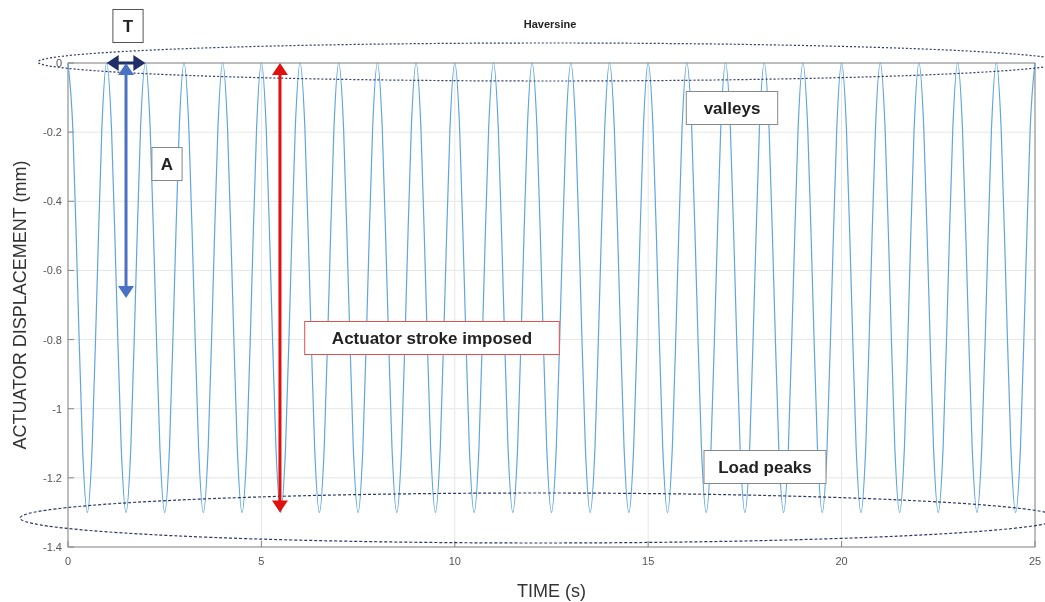  Describe the element at coordinates (648, 561) in the screenshot. I see `x-tick-label: 15` at that location.